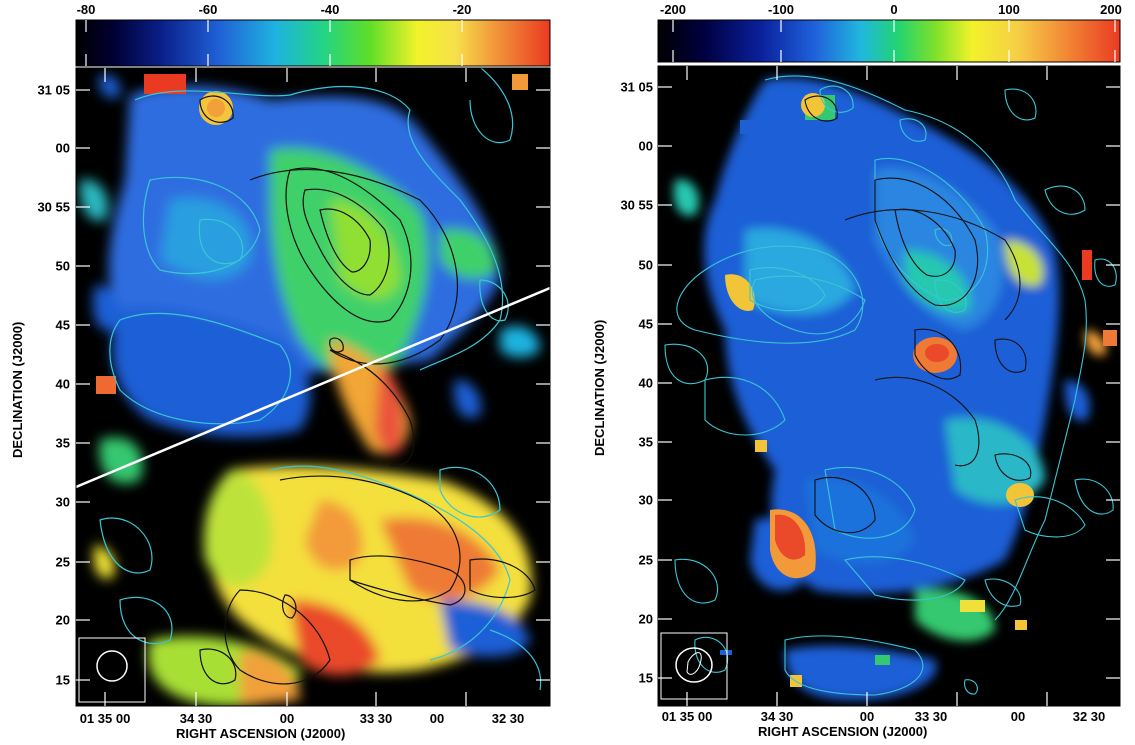  What do you see at coordinates (62, 266) in the screenshot?
I see `left-dec-tick-label: 50` at bounding box center [62, 266].